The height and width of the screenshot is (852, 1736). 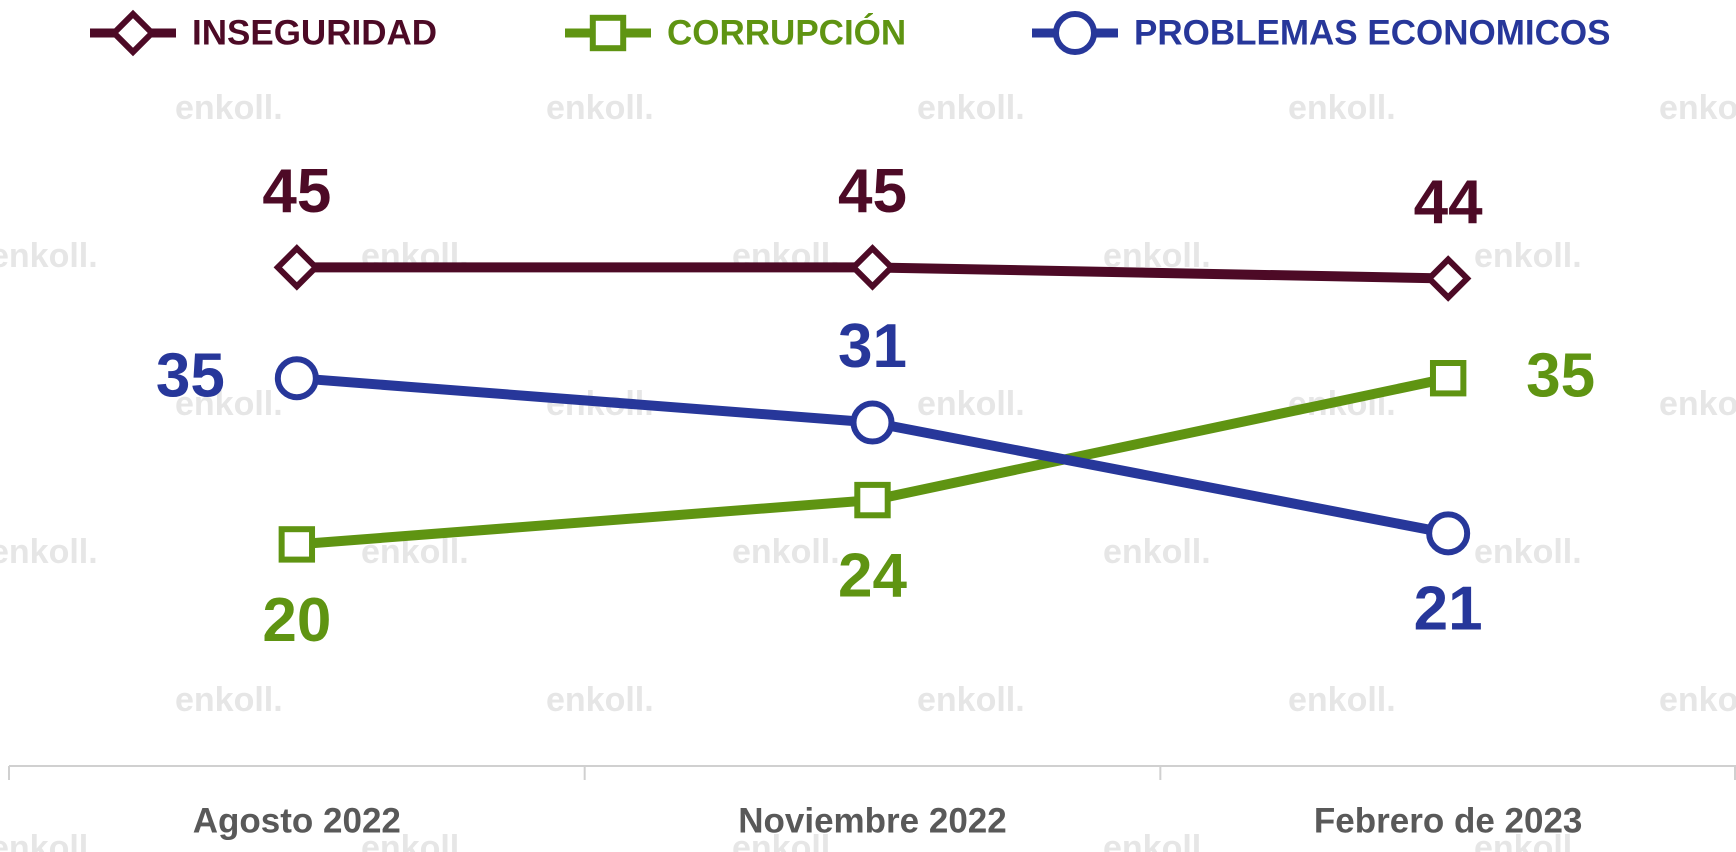 What do you see at coordinates (1448, 609) in the screenshot?
I see `data-label: 21` at bounding box center [1448, 609].